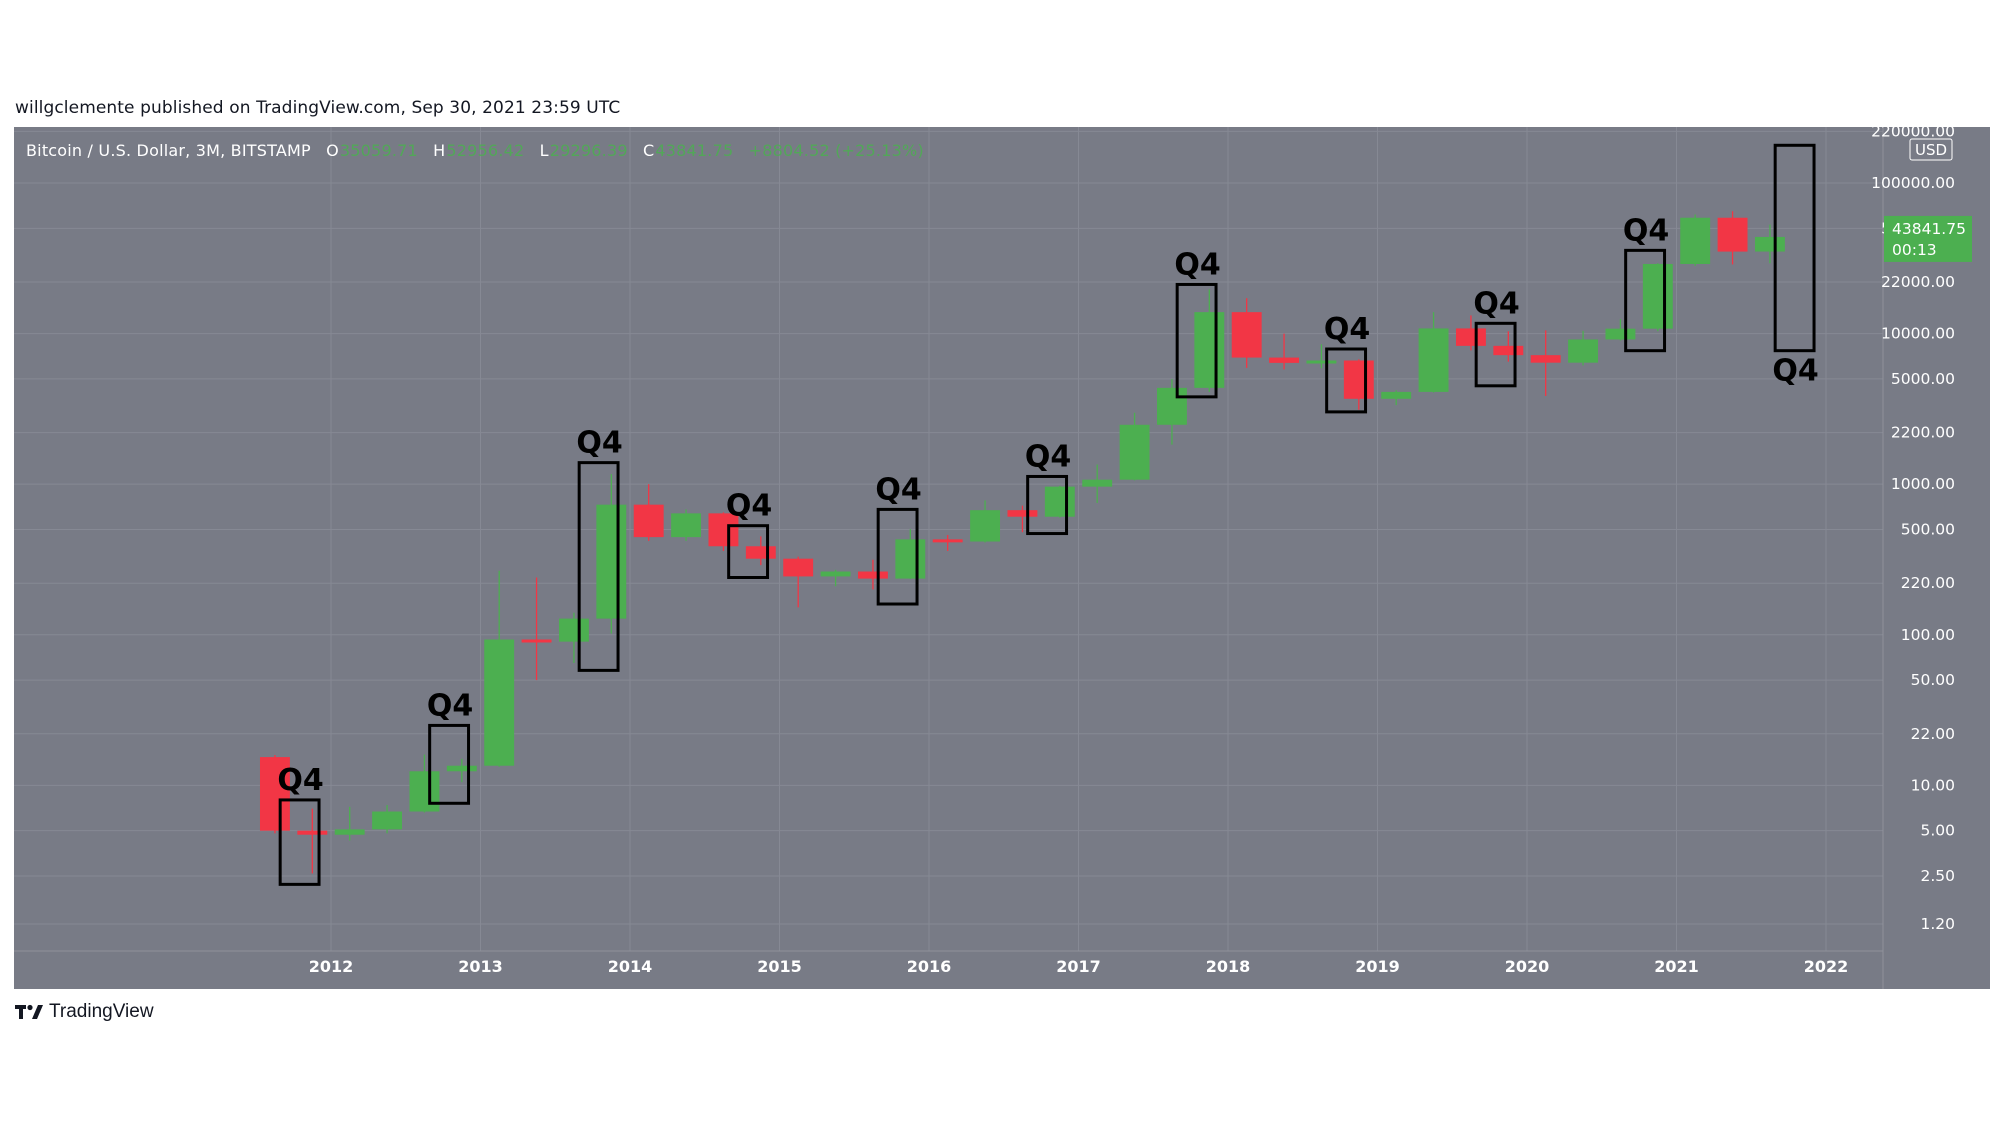  Describe the element at coordinates (480, 966) in the screenshot. I see `time-tick-label: 2013` at that location.